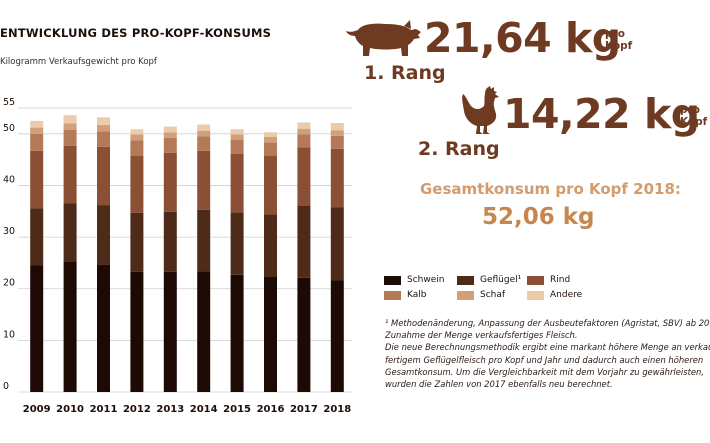  Describe the element at coordinates (170, 409) in the screenshot. I see `x-tick-label: 2013` at that location.